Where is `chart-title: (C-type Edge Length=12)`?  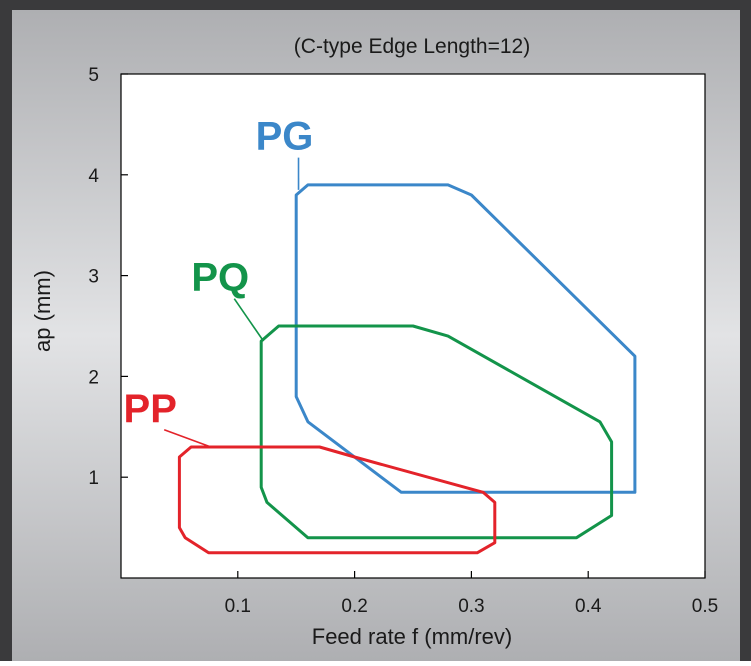
chart-title: (C-type Edge Length=12) is located at coordinates (412, 46).